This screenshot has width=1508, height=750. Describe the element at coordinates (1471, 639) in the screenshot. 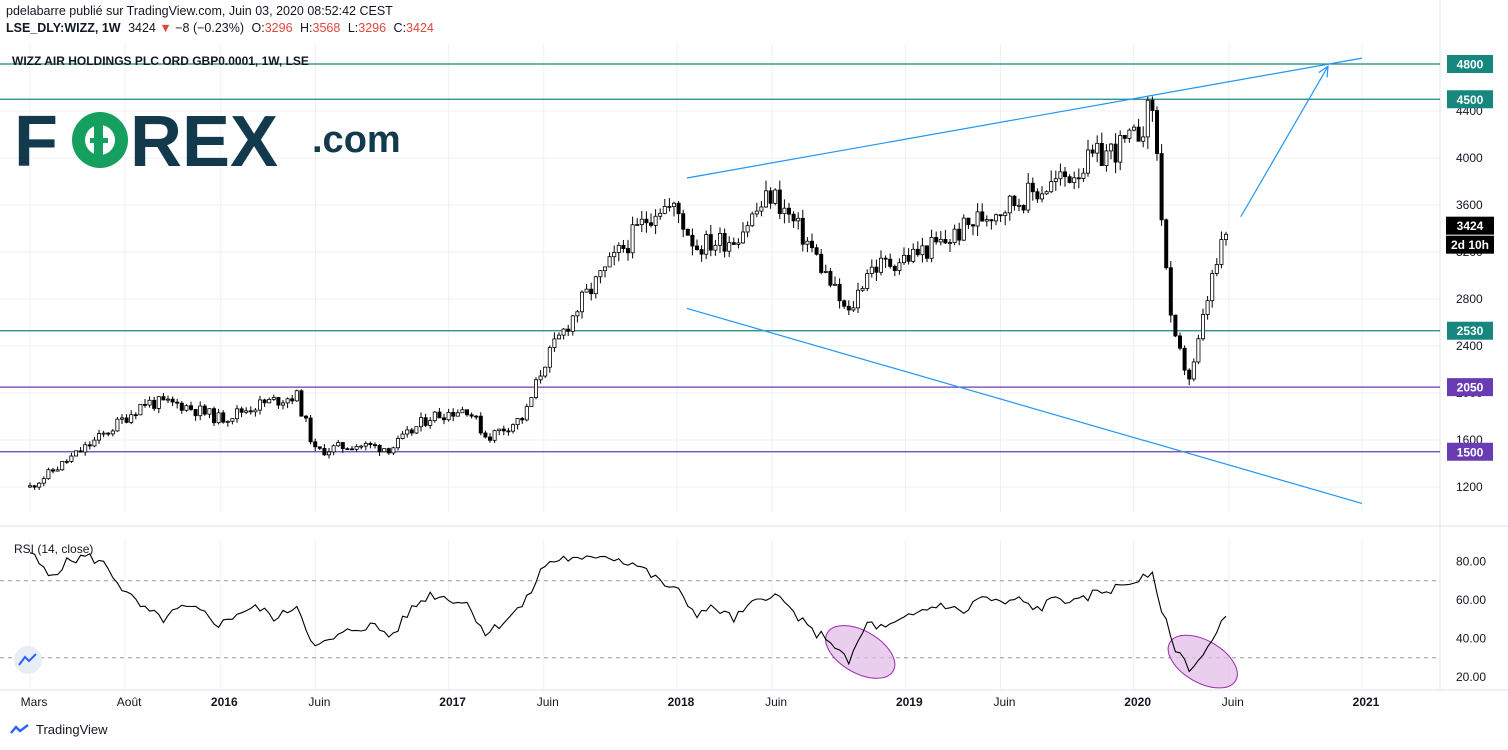

I see `rsi-tick-label: 40.00` at that location.